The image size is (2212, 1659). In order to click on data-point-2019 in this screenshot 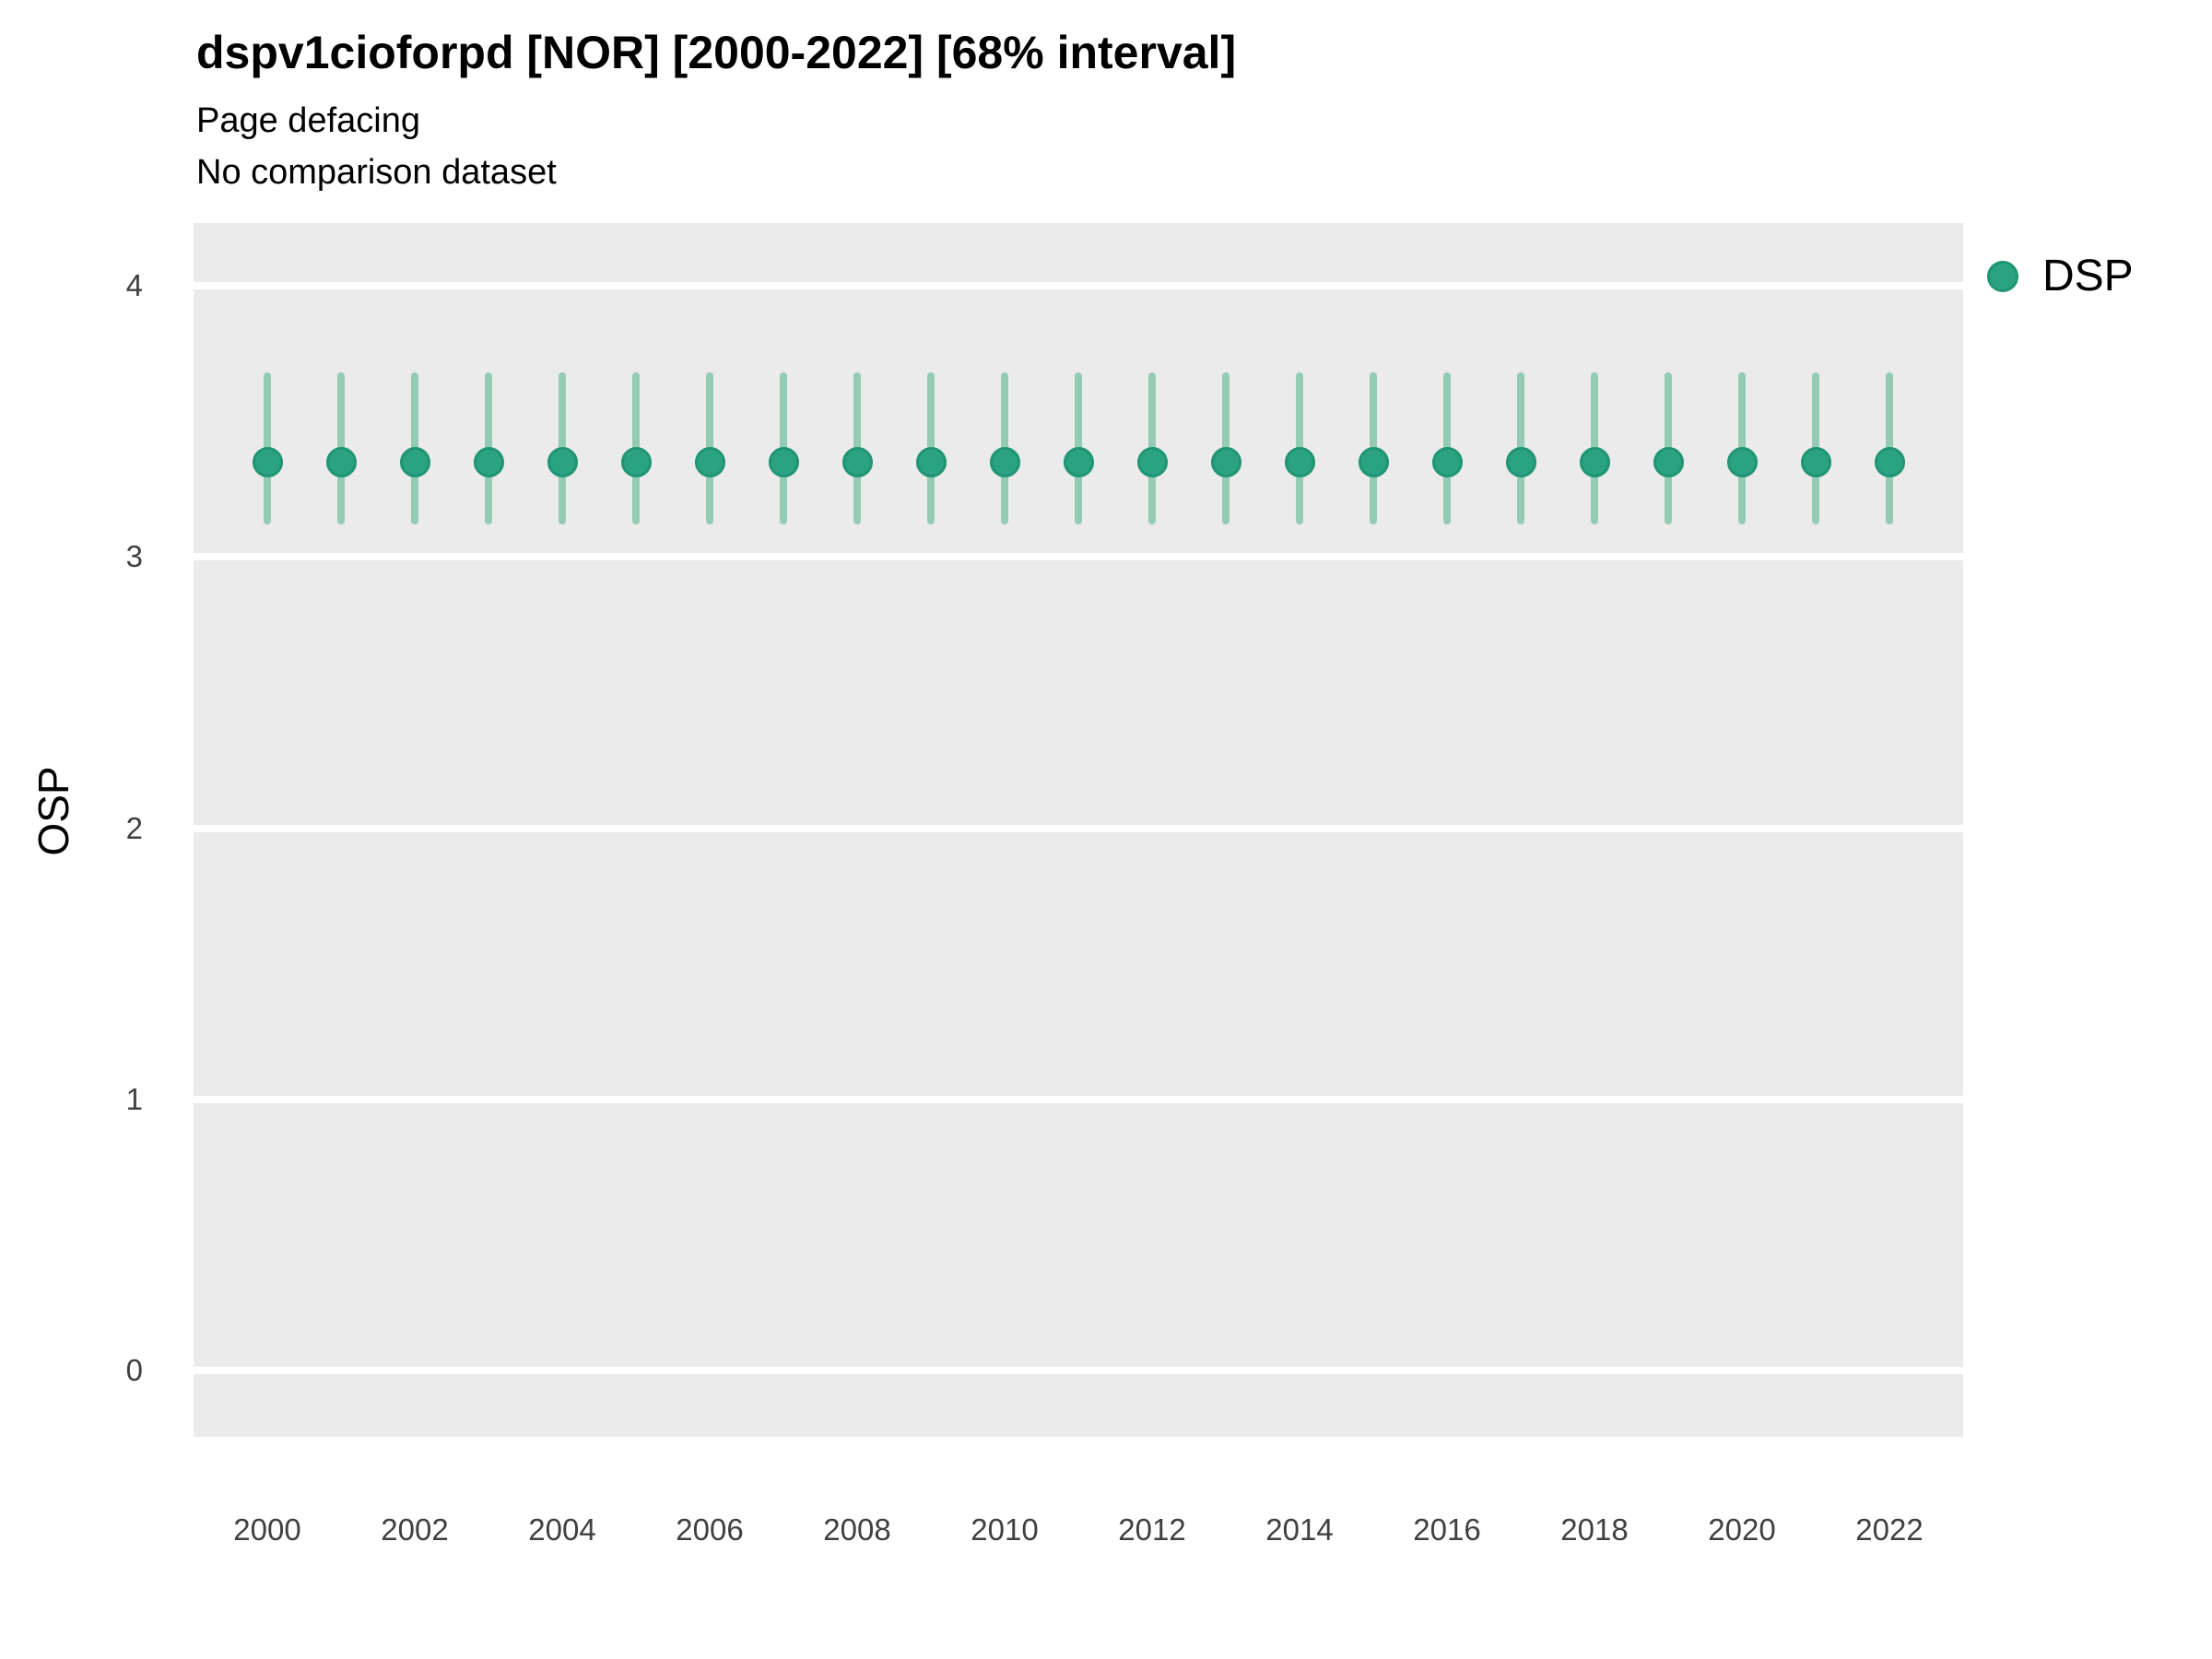, I will do `click(1668, 461)`.